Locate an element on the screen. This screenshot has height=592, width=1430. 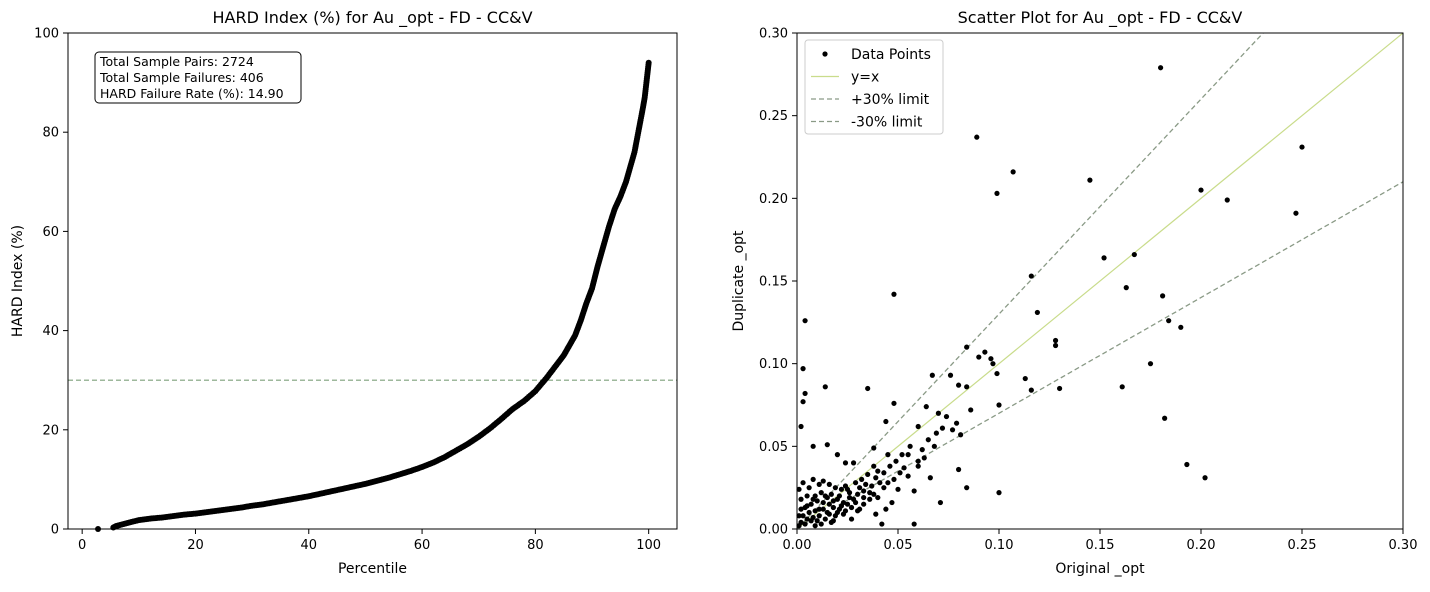
y-tick-label: 40 is located at coordinates (50, 331).